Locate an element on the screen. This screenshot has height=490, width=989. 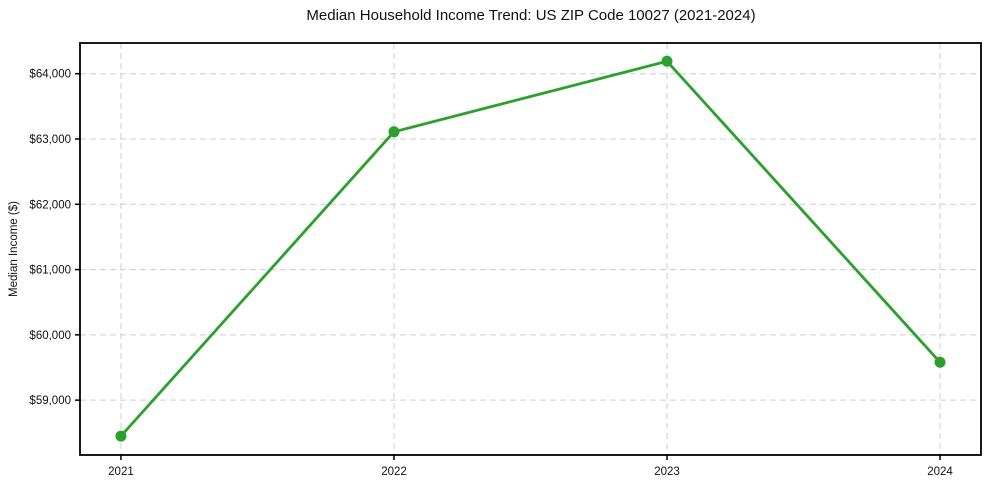
x-tick-label: 2021 is located at coordinates (121, 472).